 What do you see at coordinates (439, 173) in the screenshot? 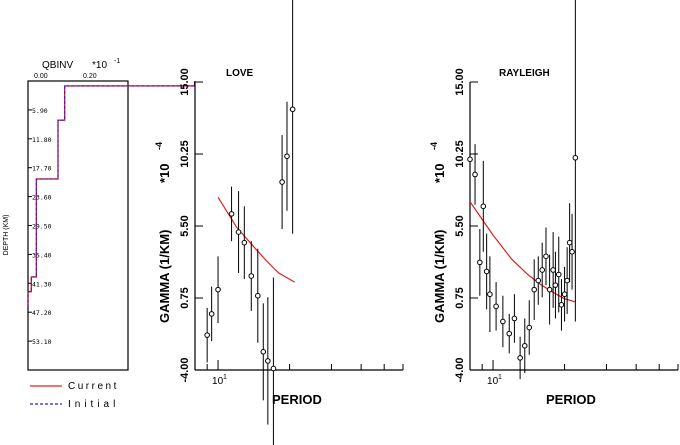
I see `rayleigh-ylabel-multiplier: *10` at bounding box center [439, 173].